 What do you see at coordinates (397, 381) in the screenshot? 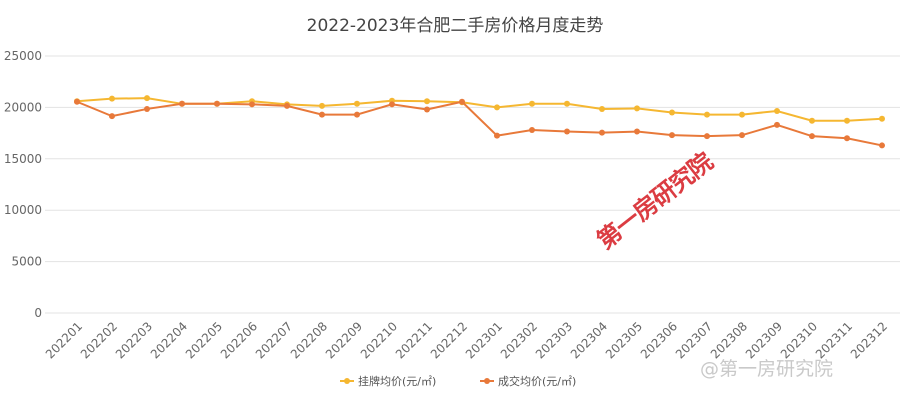
I see `legend-label: 挂牌均价(元/㎡)` at bounding box center [397, 381].